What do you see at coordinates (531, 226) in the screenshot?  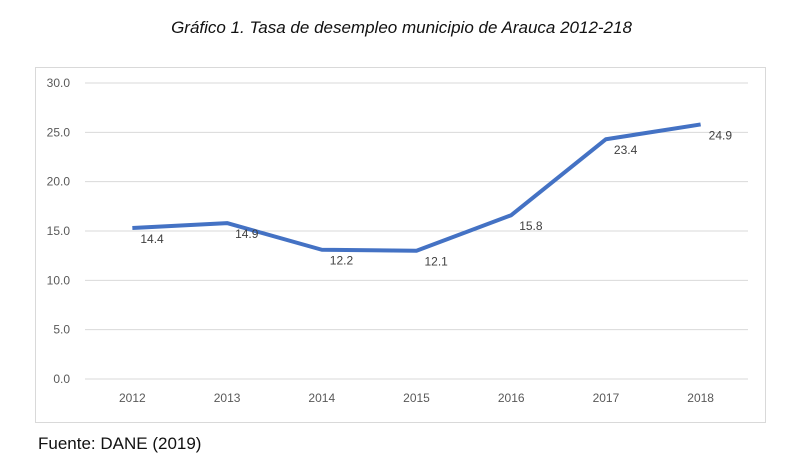 I see `data-label: 15.8` at bounding box center [531, 226].